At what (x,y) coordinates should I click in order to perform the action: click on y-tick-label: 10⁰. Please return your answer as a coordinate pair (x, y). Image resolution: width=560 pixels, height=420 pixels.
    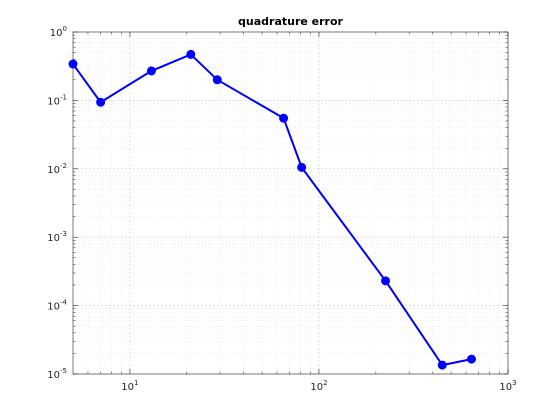
    Looking at the image, I should click on (58, 32).